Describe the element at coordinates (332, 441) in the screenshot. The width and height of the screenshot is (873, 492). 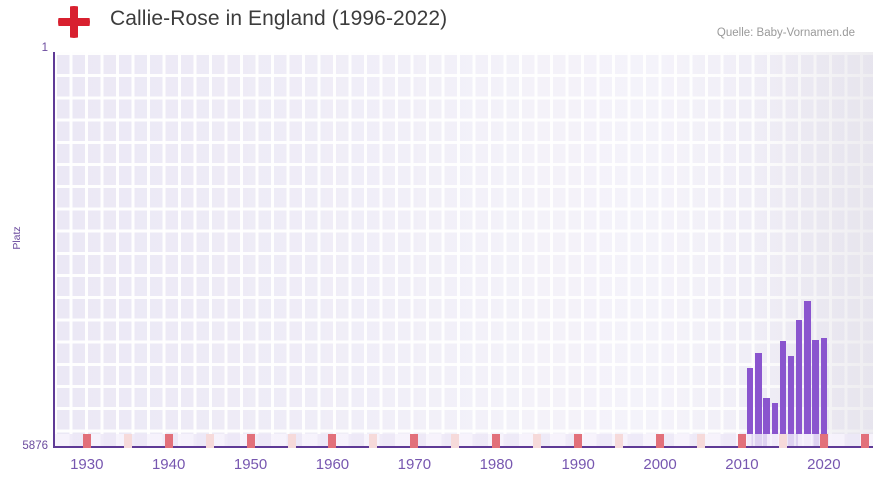
I see `x-axis-tick-mark-1960` at that location.